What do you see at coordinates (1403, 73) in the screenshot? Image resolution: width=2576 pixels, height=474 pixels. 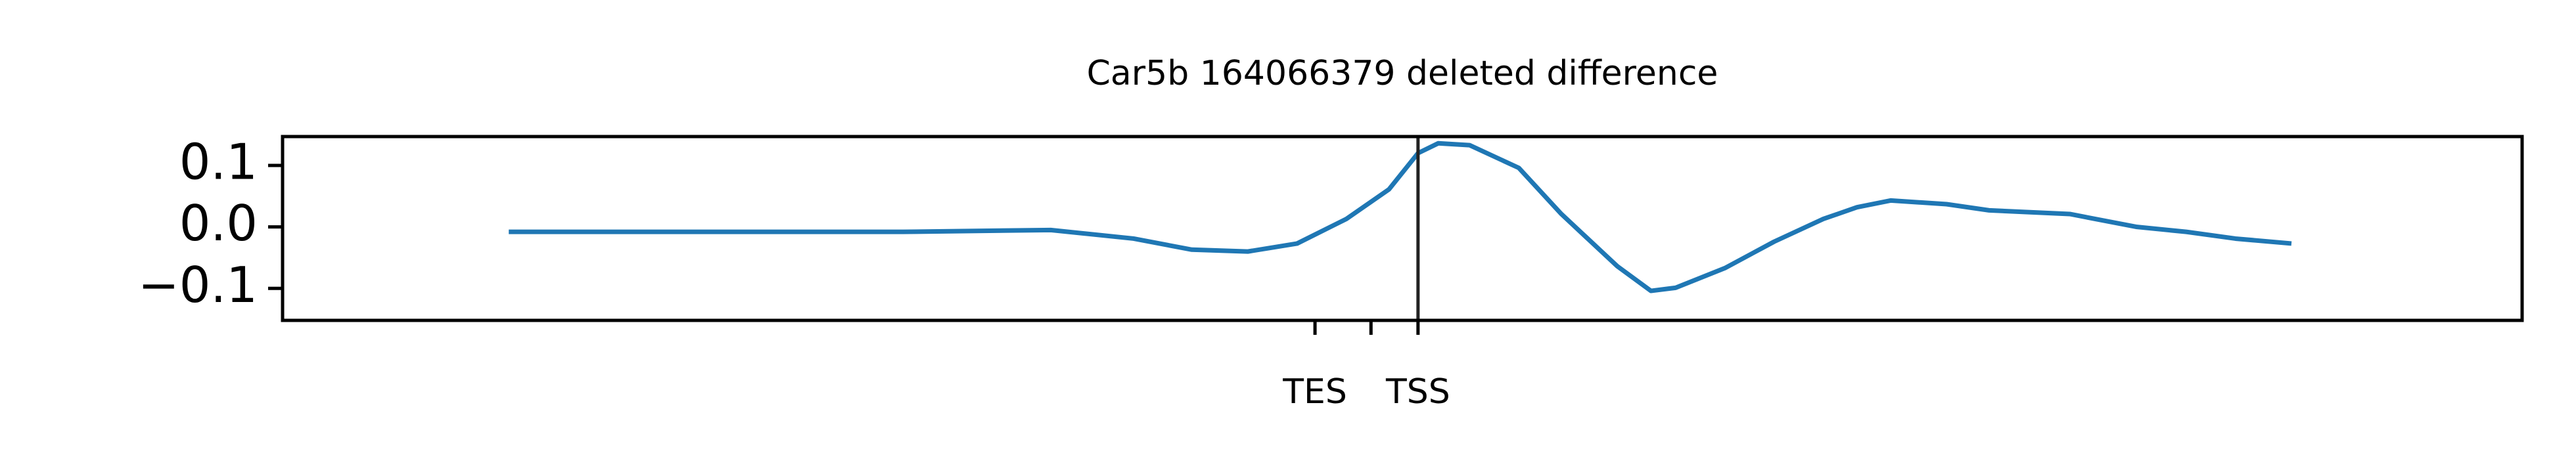 I see `chart-title: Car5b 164066379 deleted difference` at bounding box center [1403, 73].